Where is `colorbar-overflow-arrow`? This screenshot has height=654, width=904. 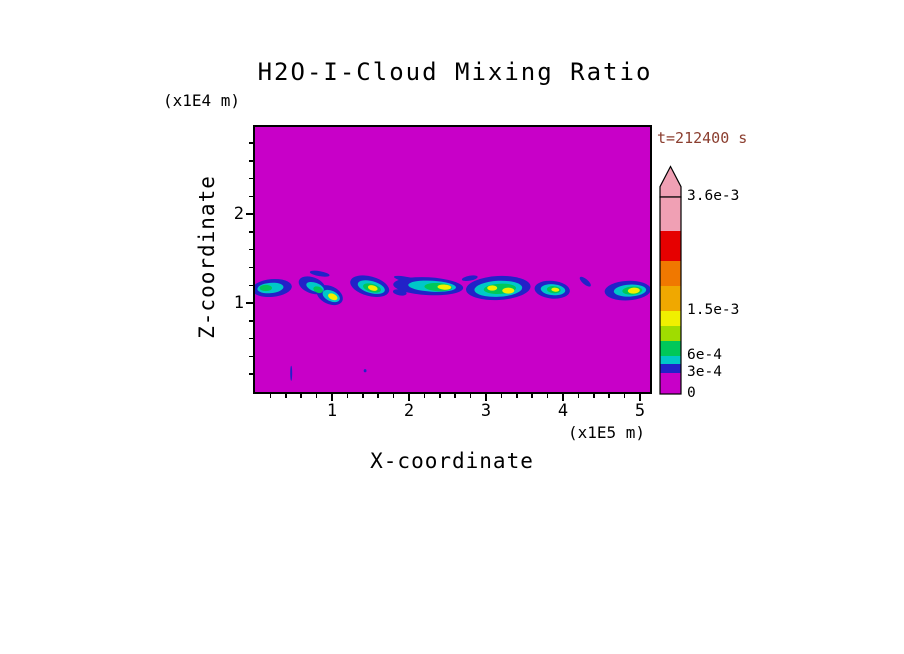 colorbar-overflow-arrow is located at coordinates (670, 181).